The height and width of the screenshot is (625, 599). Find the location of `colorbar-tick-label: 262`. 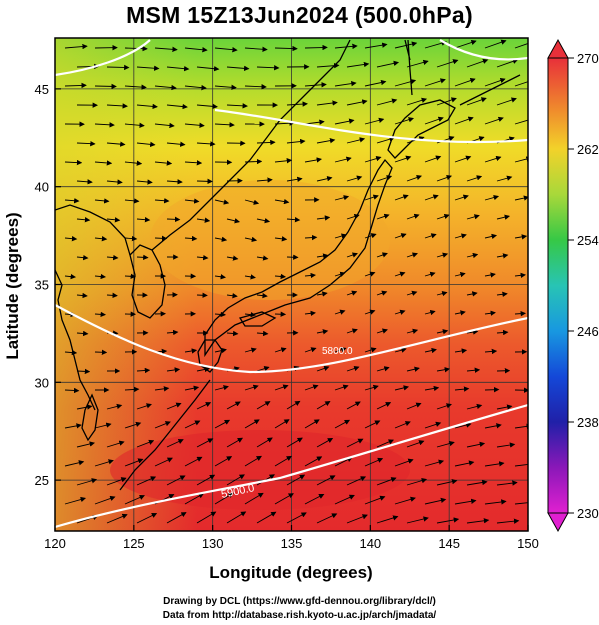

colorbar-tick-label: 262 is located at coordinates (588, 149).